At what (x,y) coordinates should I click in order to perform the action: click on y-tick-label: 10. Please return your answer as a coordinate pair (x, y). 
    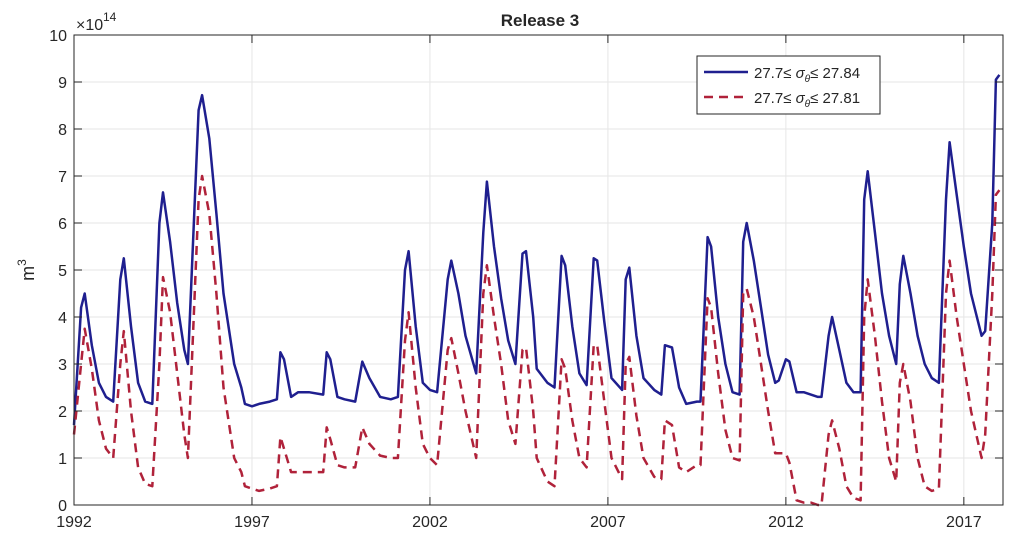
    Looking at the image, I should click on (58, 36).